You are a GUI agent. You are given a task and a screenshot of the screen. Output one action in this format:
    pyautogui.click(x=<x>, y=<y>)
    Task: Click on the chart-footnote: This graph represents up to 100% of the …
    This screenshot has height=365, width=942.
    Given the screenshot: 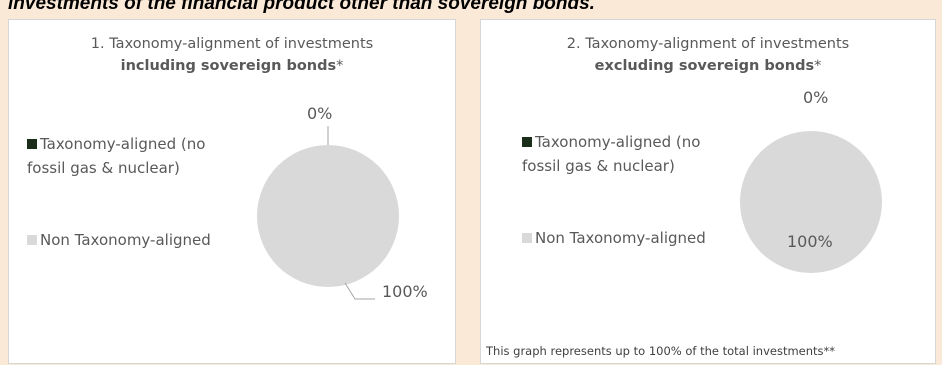 What is the action you would take?
    pyautogui.click(x=661, y=351)
    